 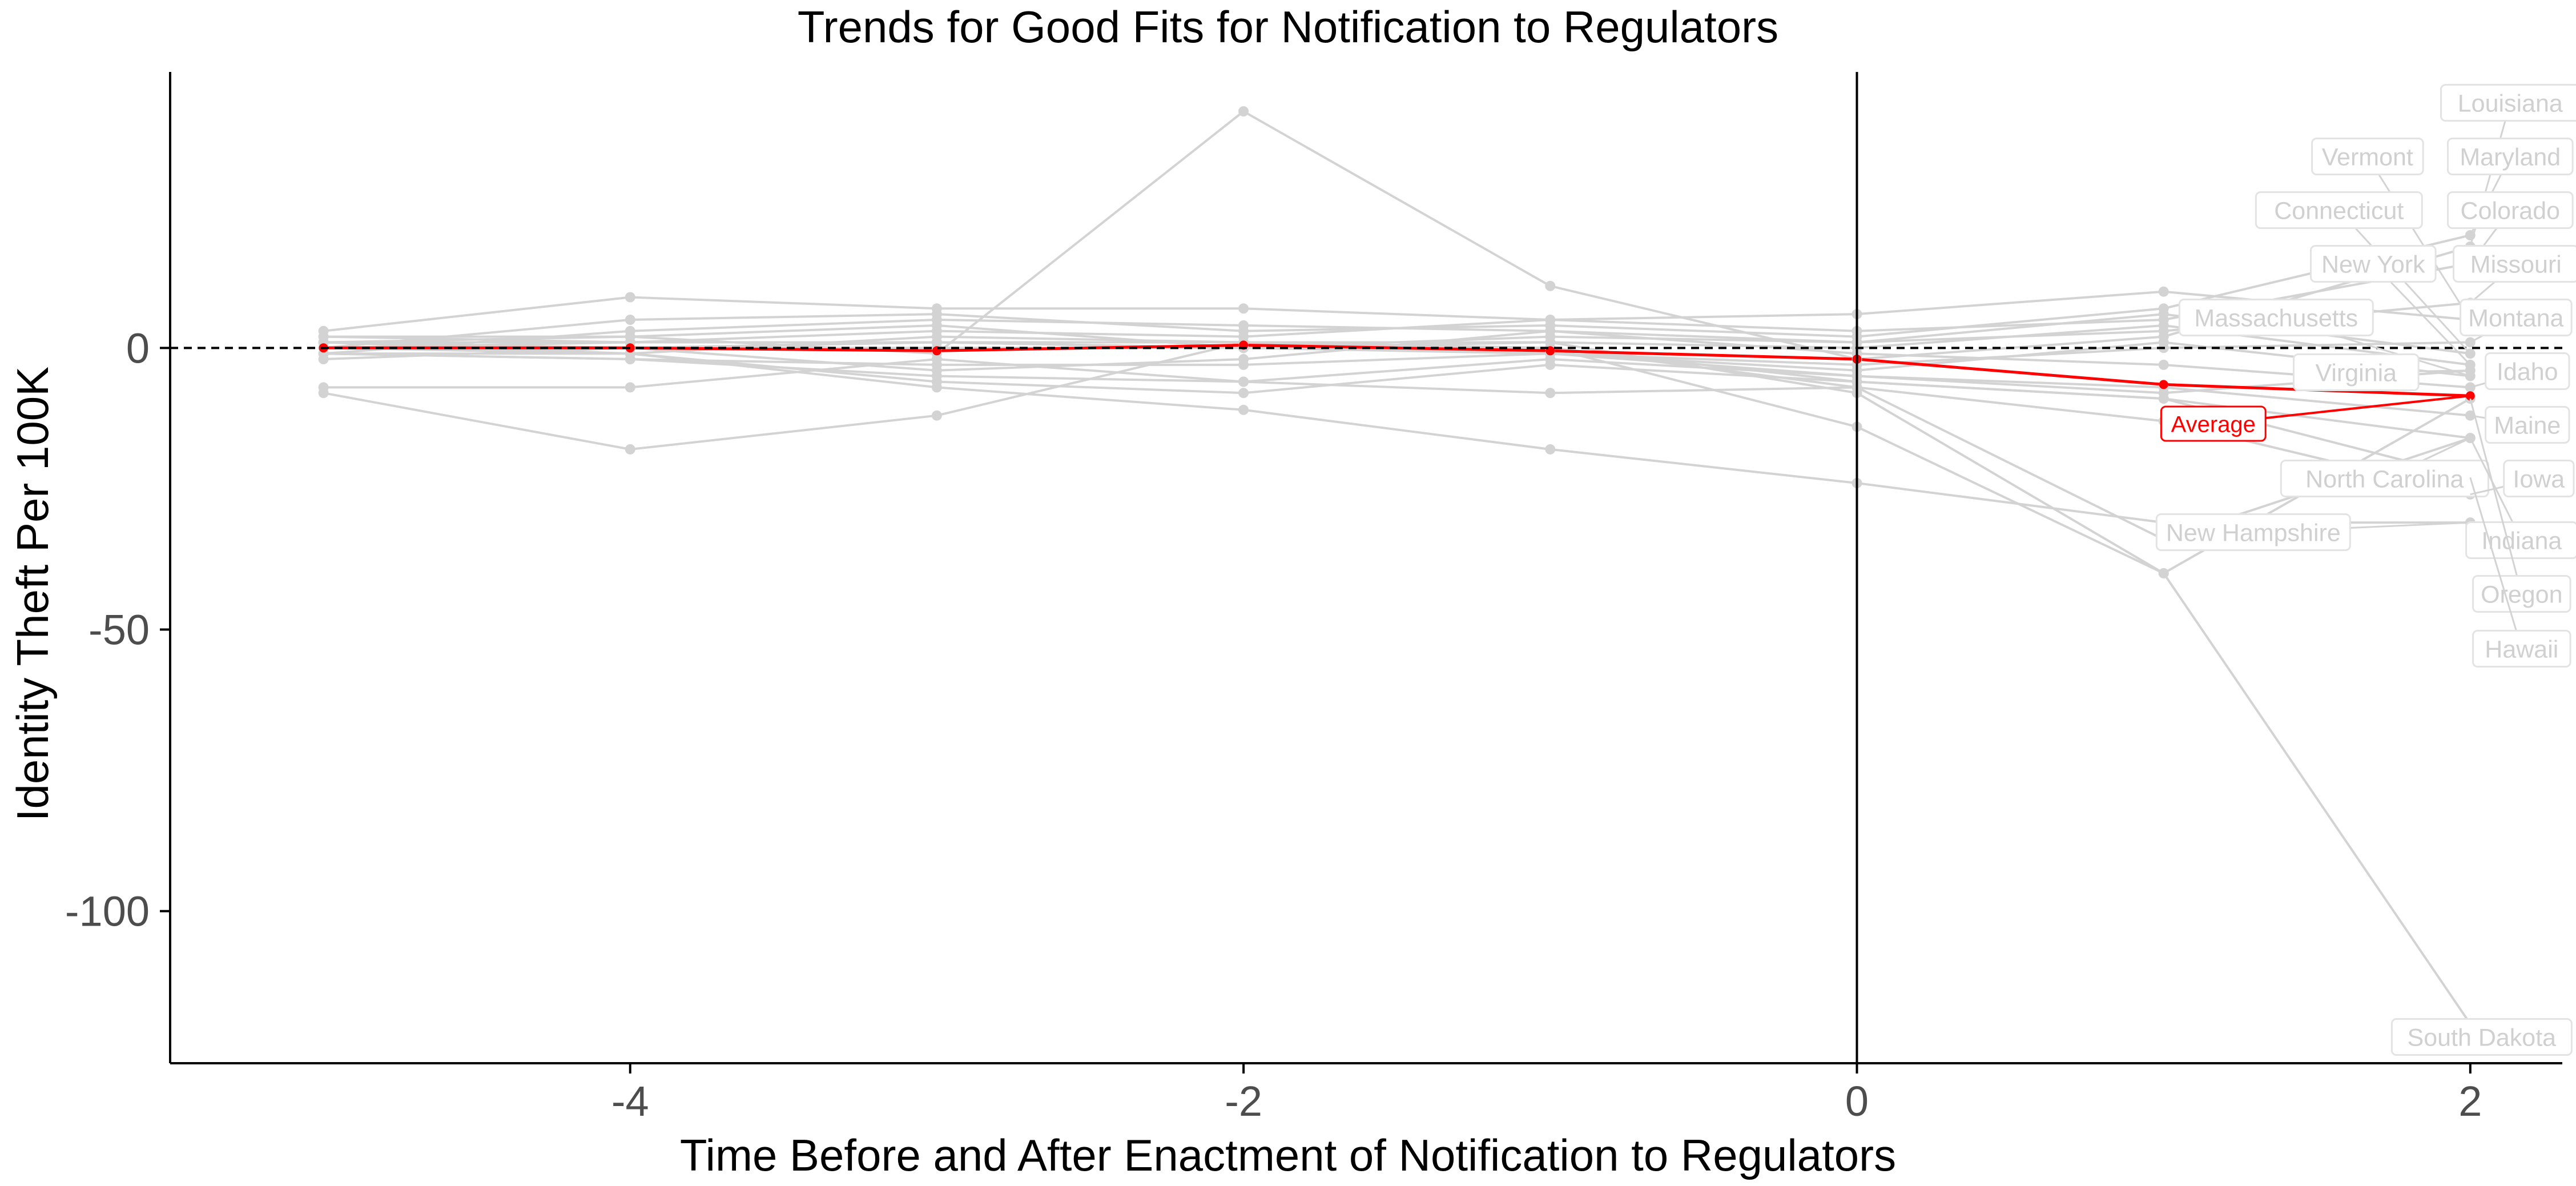 What do you see at coordinates (2516, 265) in the screenshot?
I see `series-label-missouri: Missouri` at bounding box center [2516, 265].